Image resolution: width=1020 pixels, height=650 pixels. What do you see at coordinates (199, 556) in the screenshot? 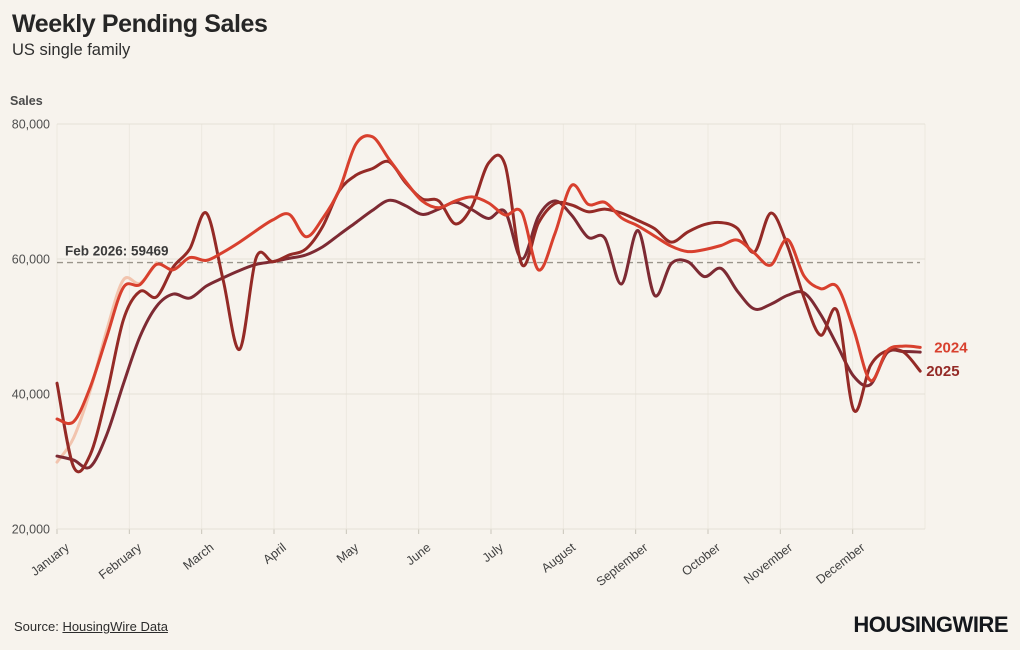
I see `month-label-march: March` at bounding box center [199, 556].